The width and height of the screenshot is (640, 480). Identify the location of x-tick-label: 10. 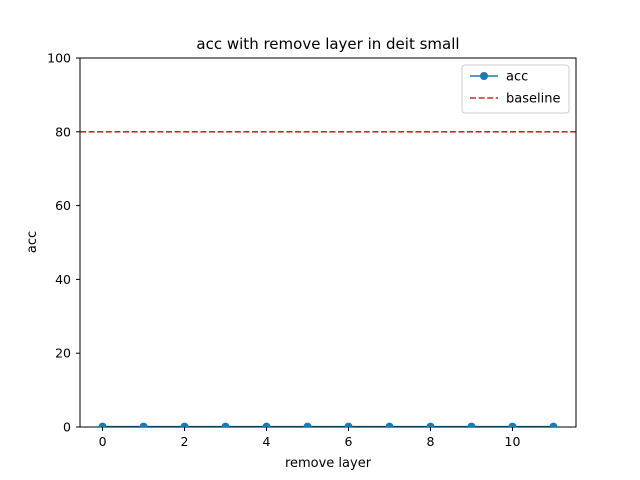
(513, 441).